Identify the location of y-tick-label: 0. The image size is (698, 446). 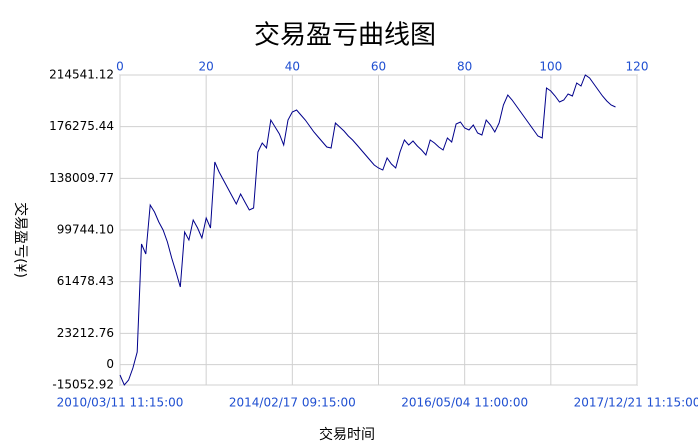
(110, 364).